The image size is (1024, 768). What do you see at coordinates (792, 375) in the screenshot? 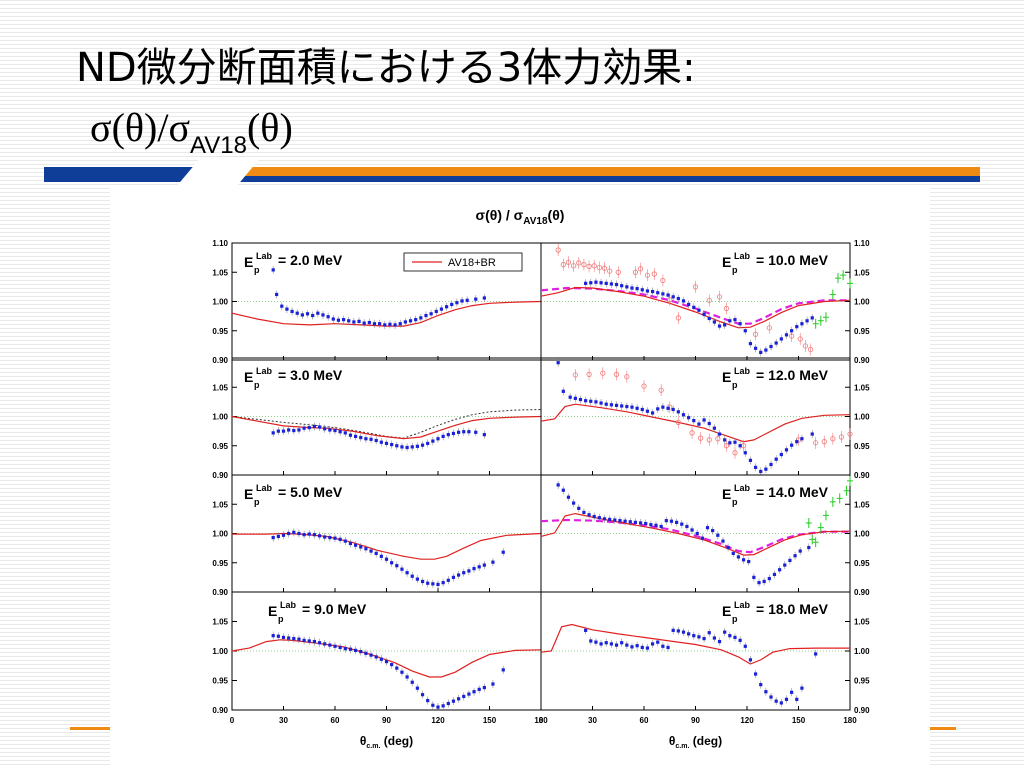
I see `energy-label-value: = 12.0 MeV` at bounding box center [792, 375].